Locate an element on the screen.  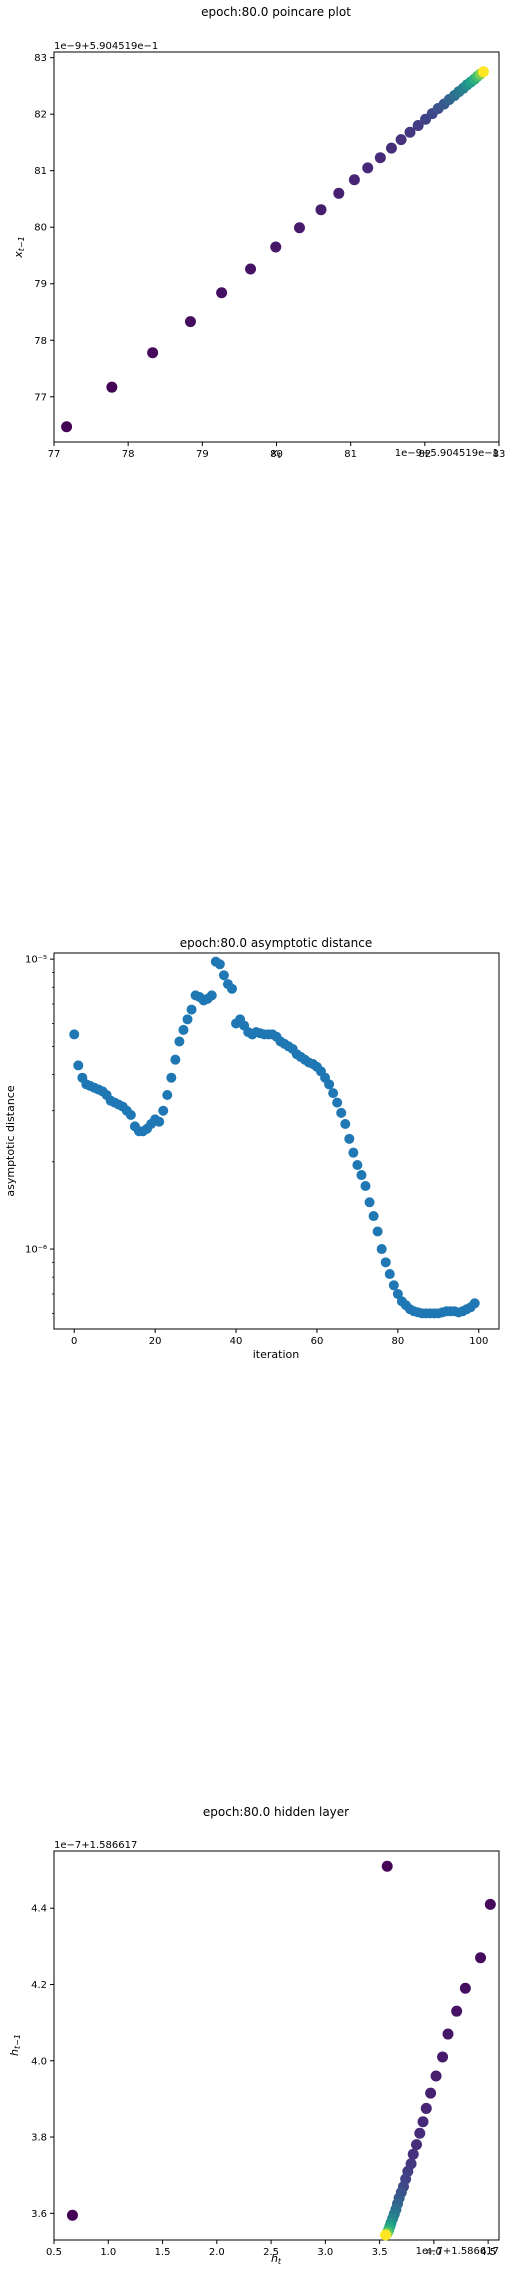
x-tick-label: 83 is located at coordinates (499, 454).